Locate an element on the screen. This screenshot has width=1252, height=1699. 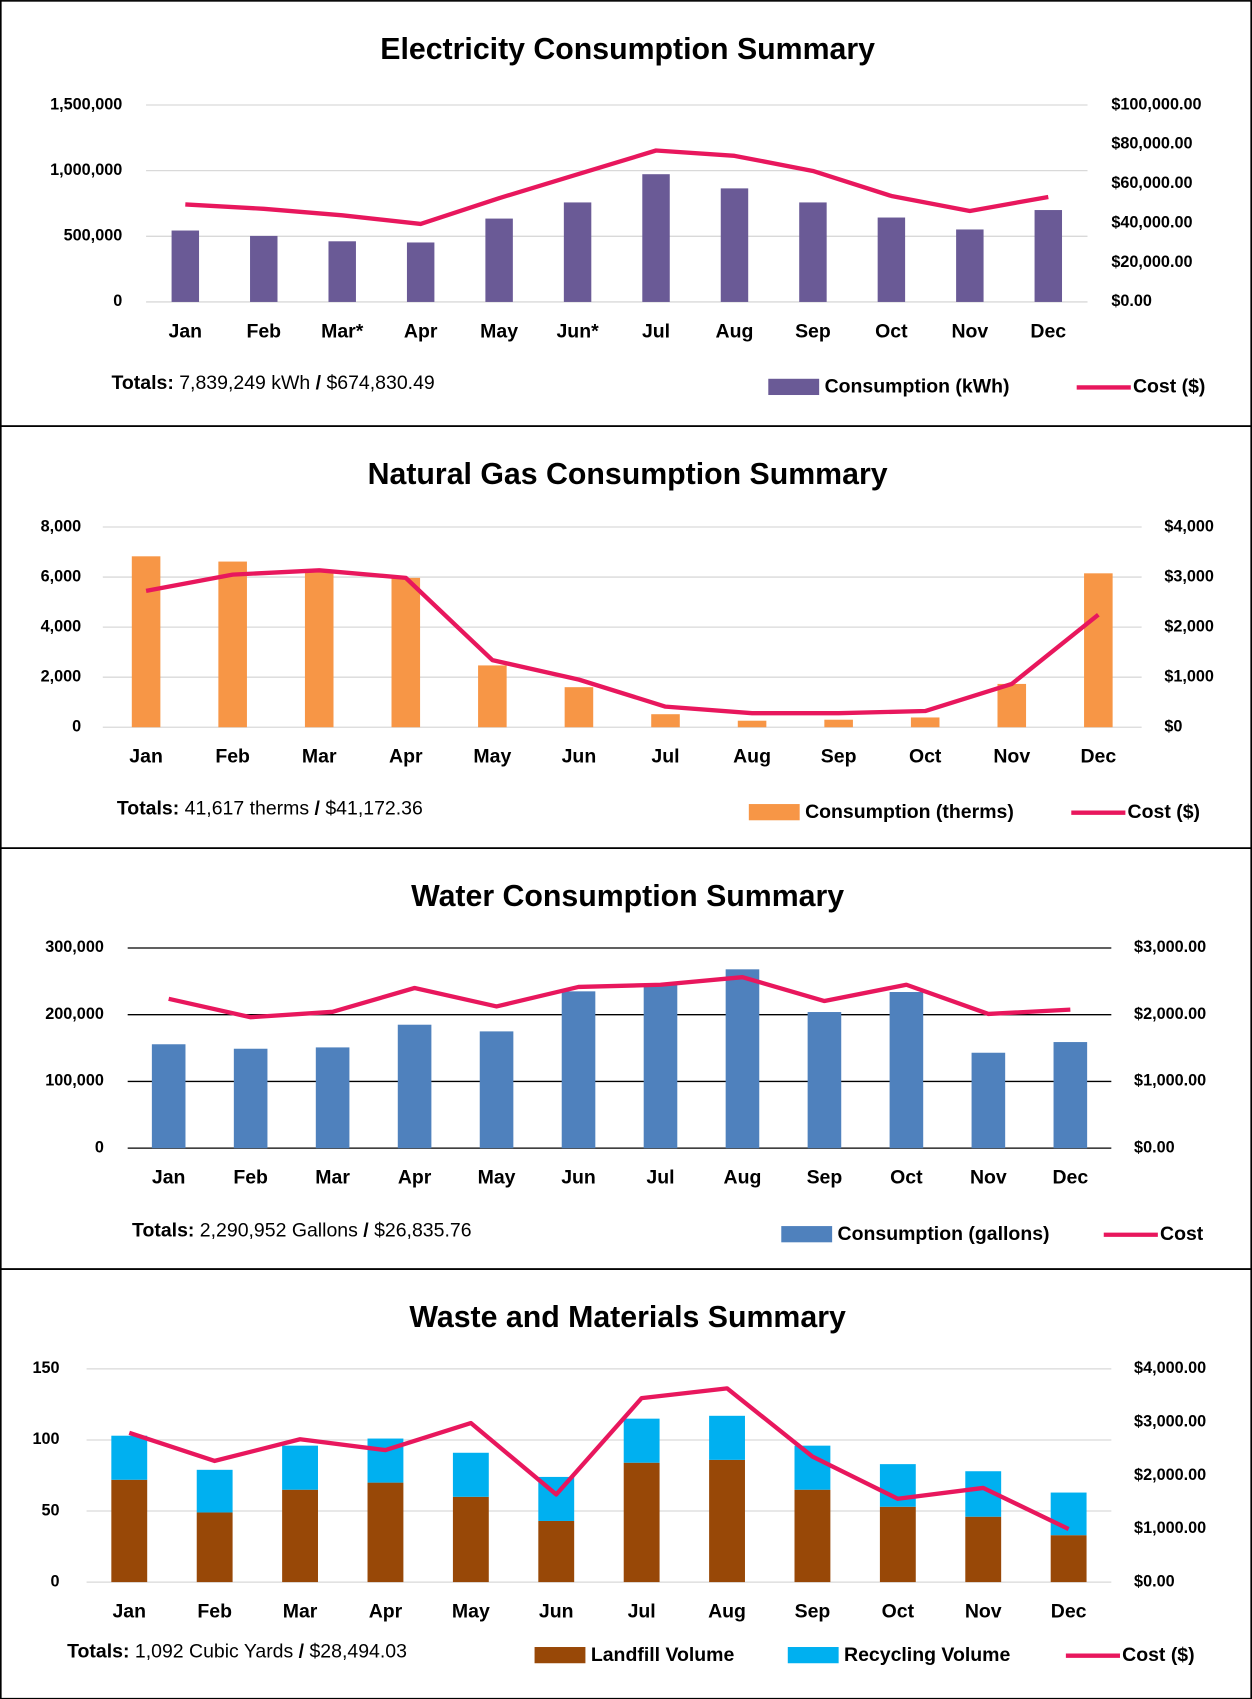
y2-tick-label: $2,000 is located at coordinates (1189, 626).